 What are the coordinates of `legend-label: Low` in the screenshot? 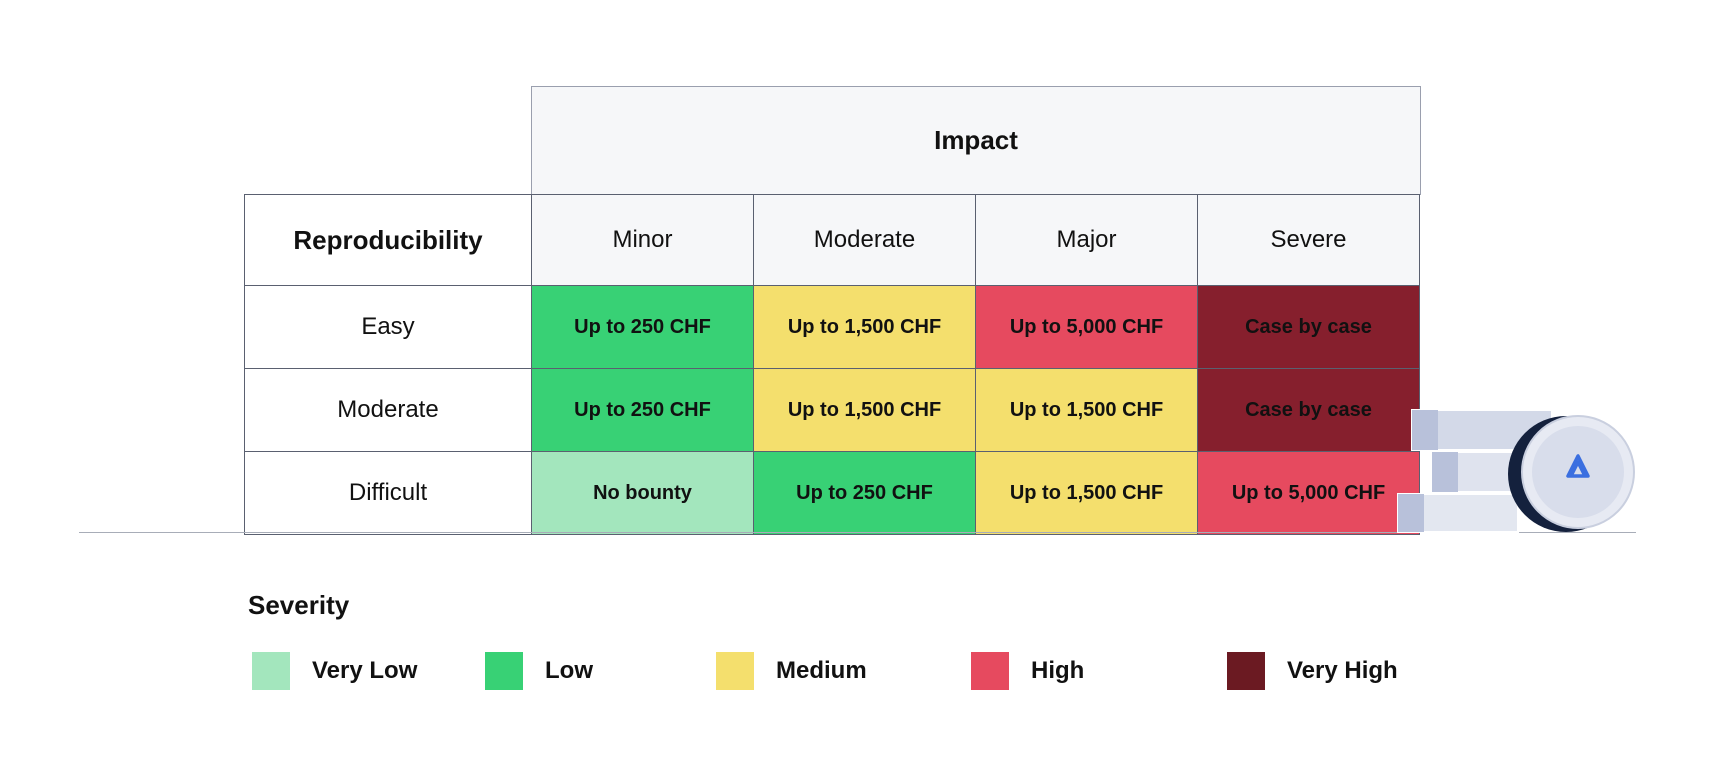 It's located at (569, 670).